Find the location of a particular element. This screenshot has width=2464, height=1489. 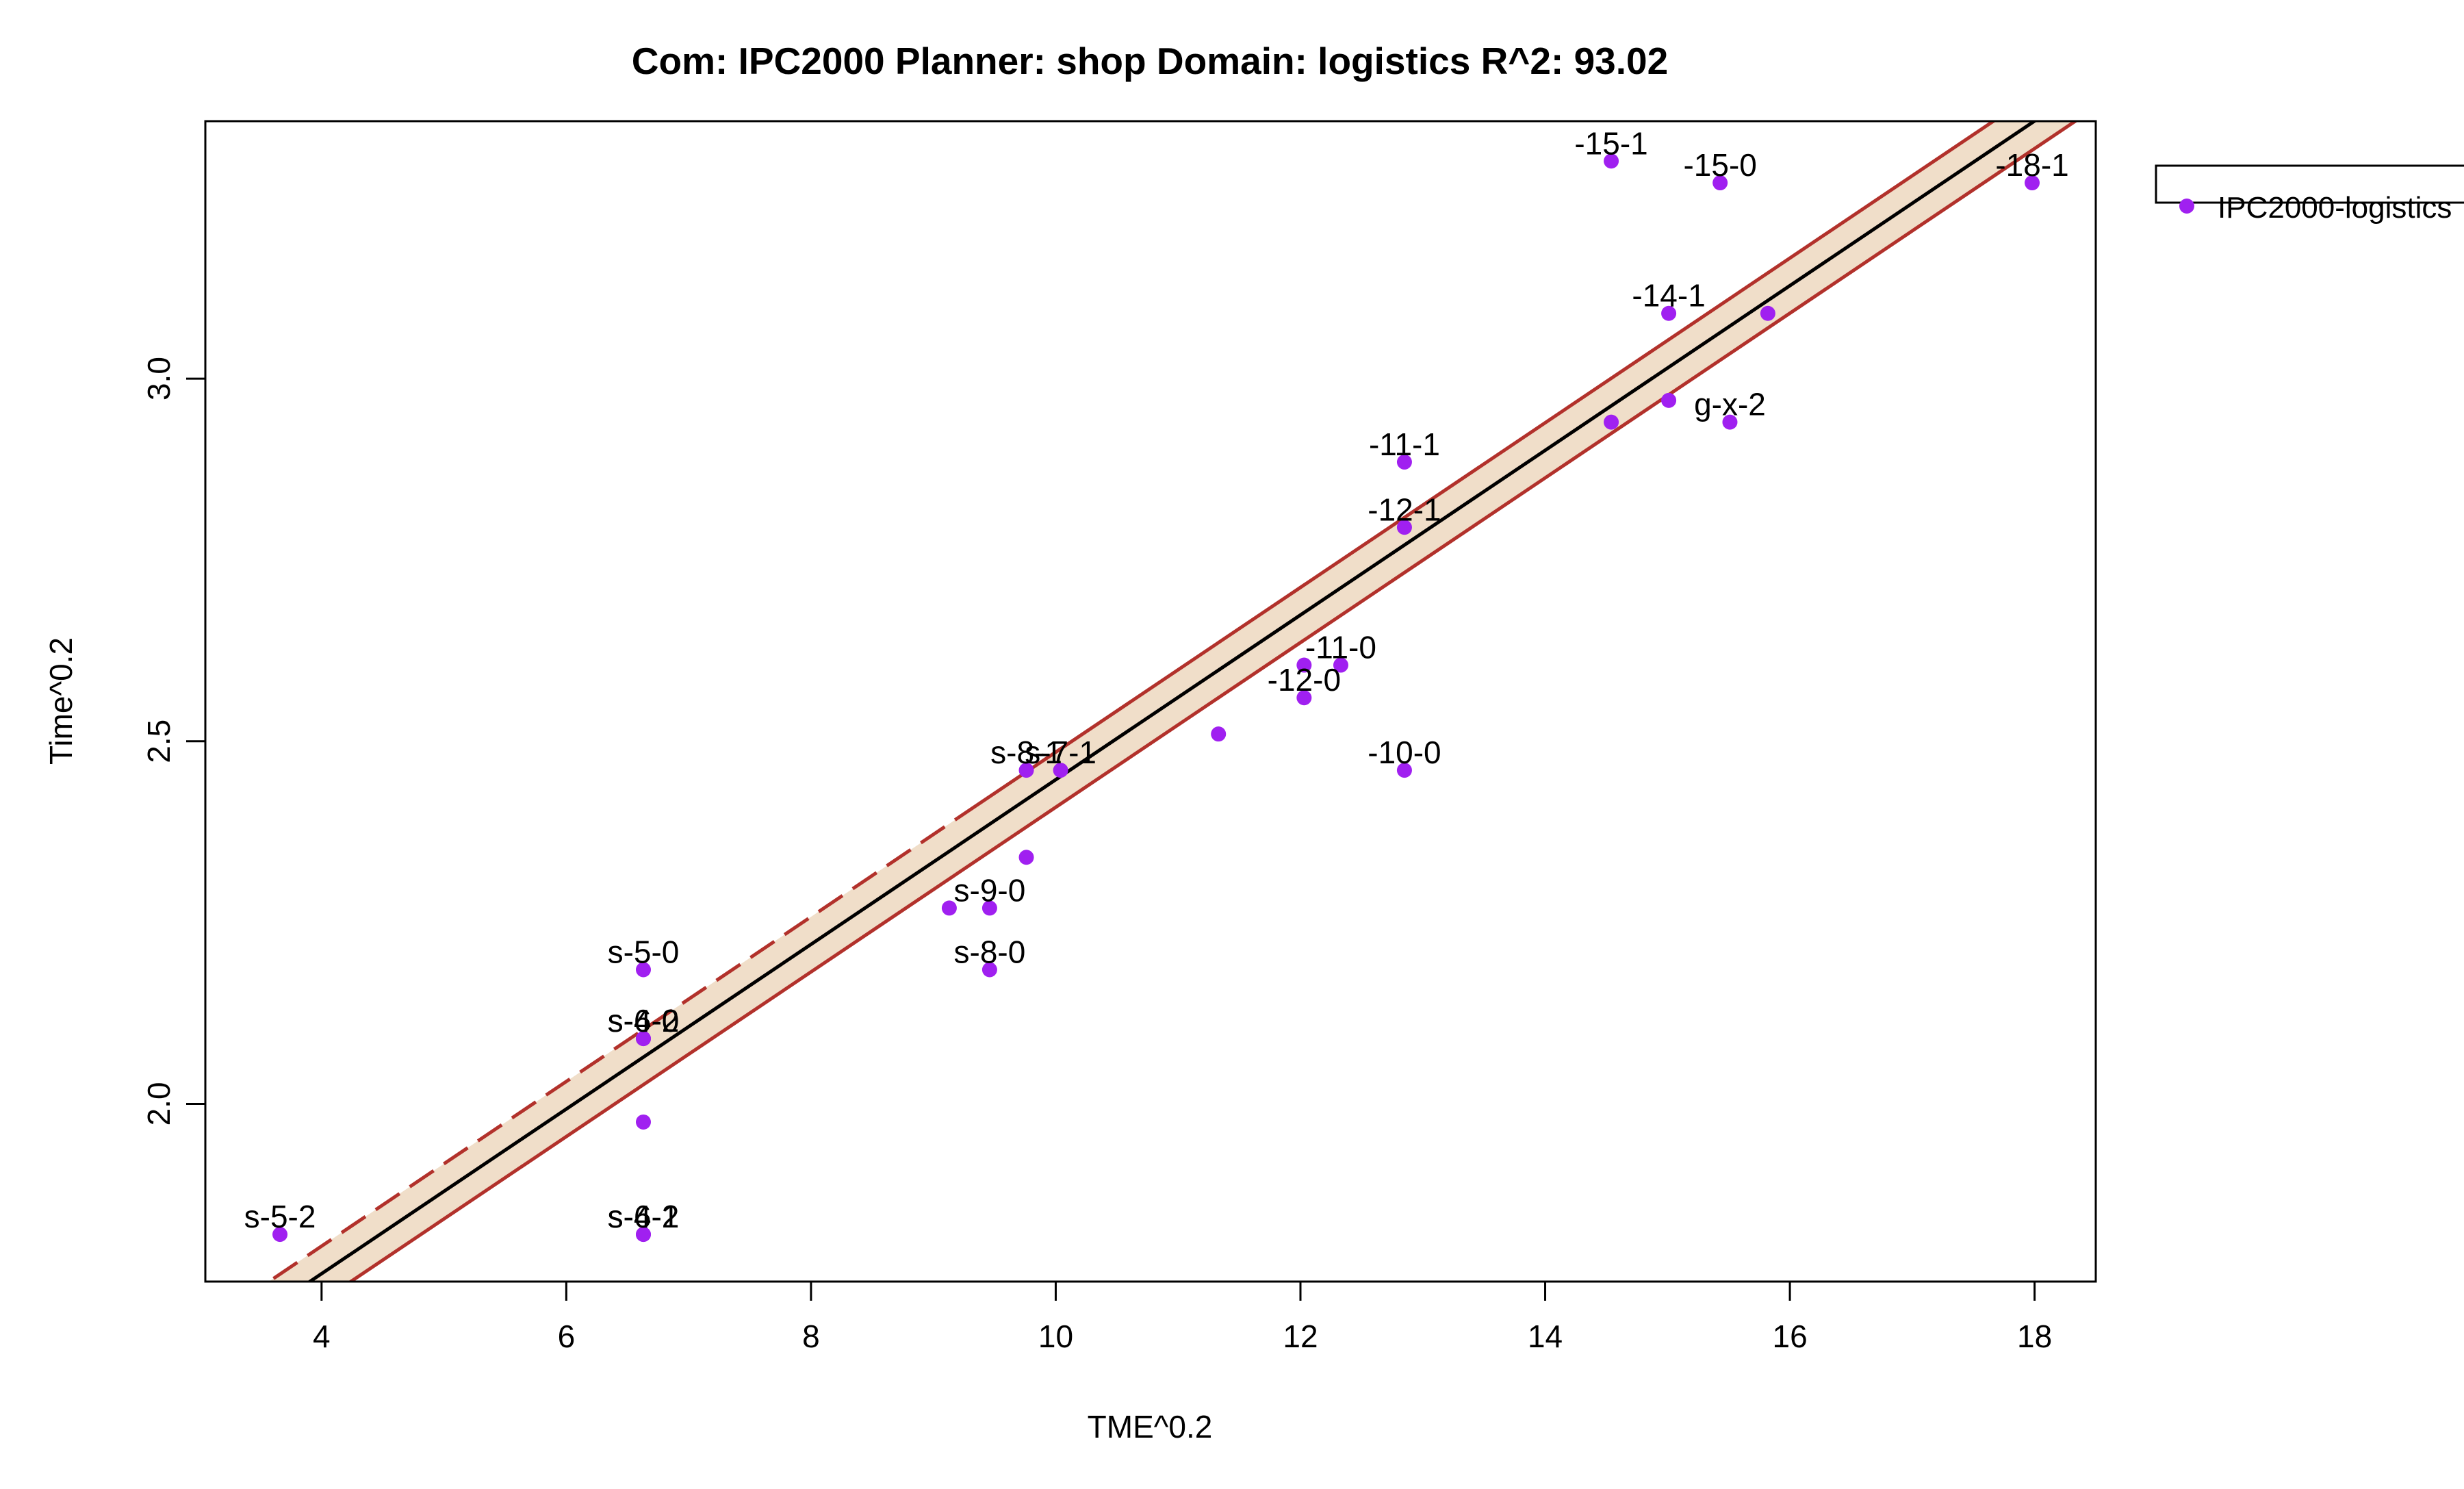

x-tick-label: 12 is located at coordinates (1300, 1336).